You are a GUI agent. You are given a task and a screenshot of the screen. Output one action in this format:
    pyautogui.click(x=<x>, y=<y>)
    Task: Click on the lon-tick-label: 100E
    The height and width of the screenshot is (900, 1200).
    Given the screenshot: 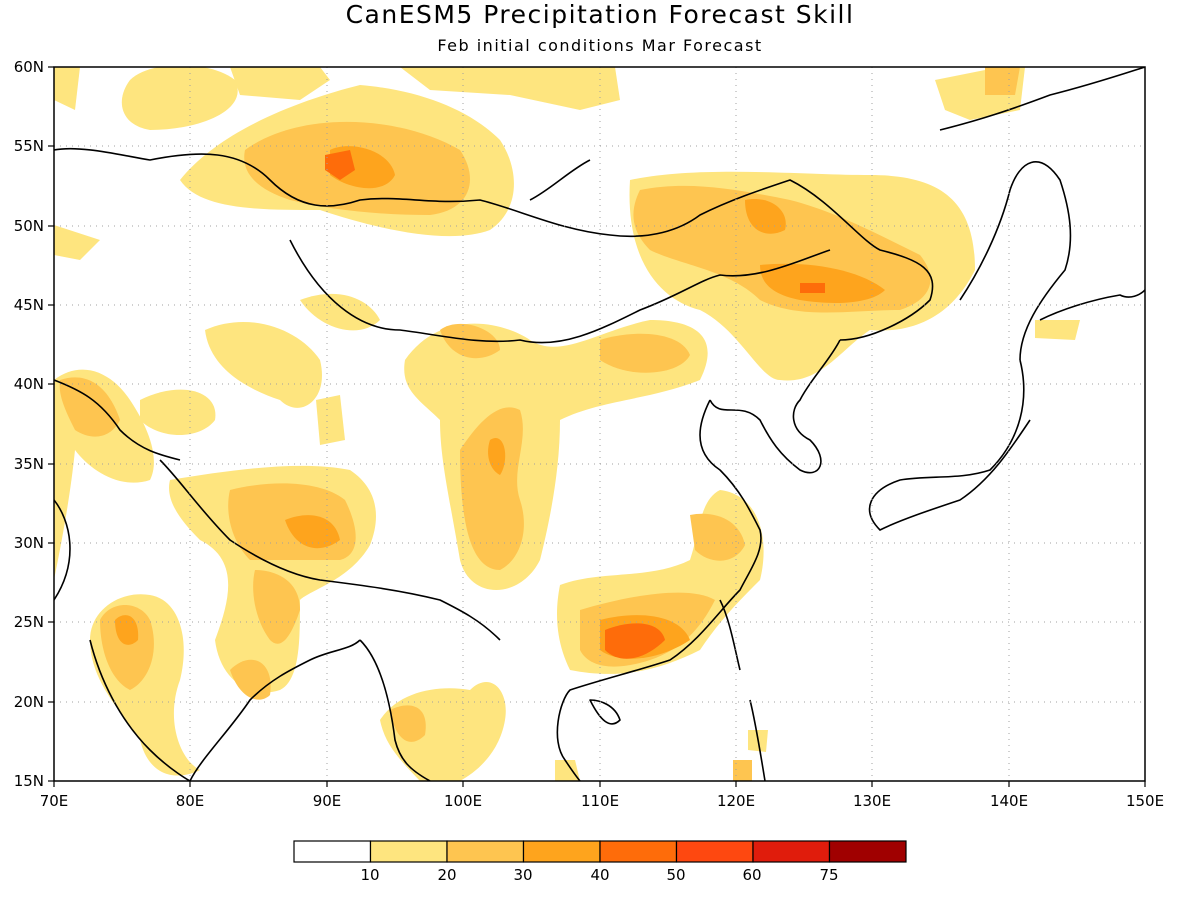 What is the action you would take?
    pyautogui.click(x=463, y=801)
    